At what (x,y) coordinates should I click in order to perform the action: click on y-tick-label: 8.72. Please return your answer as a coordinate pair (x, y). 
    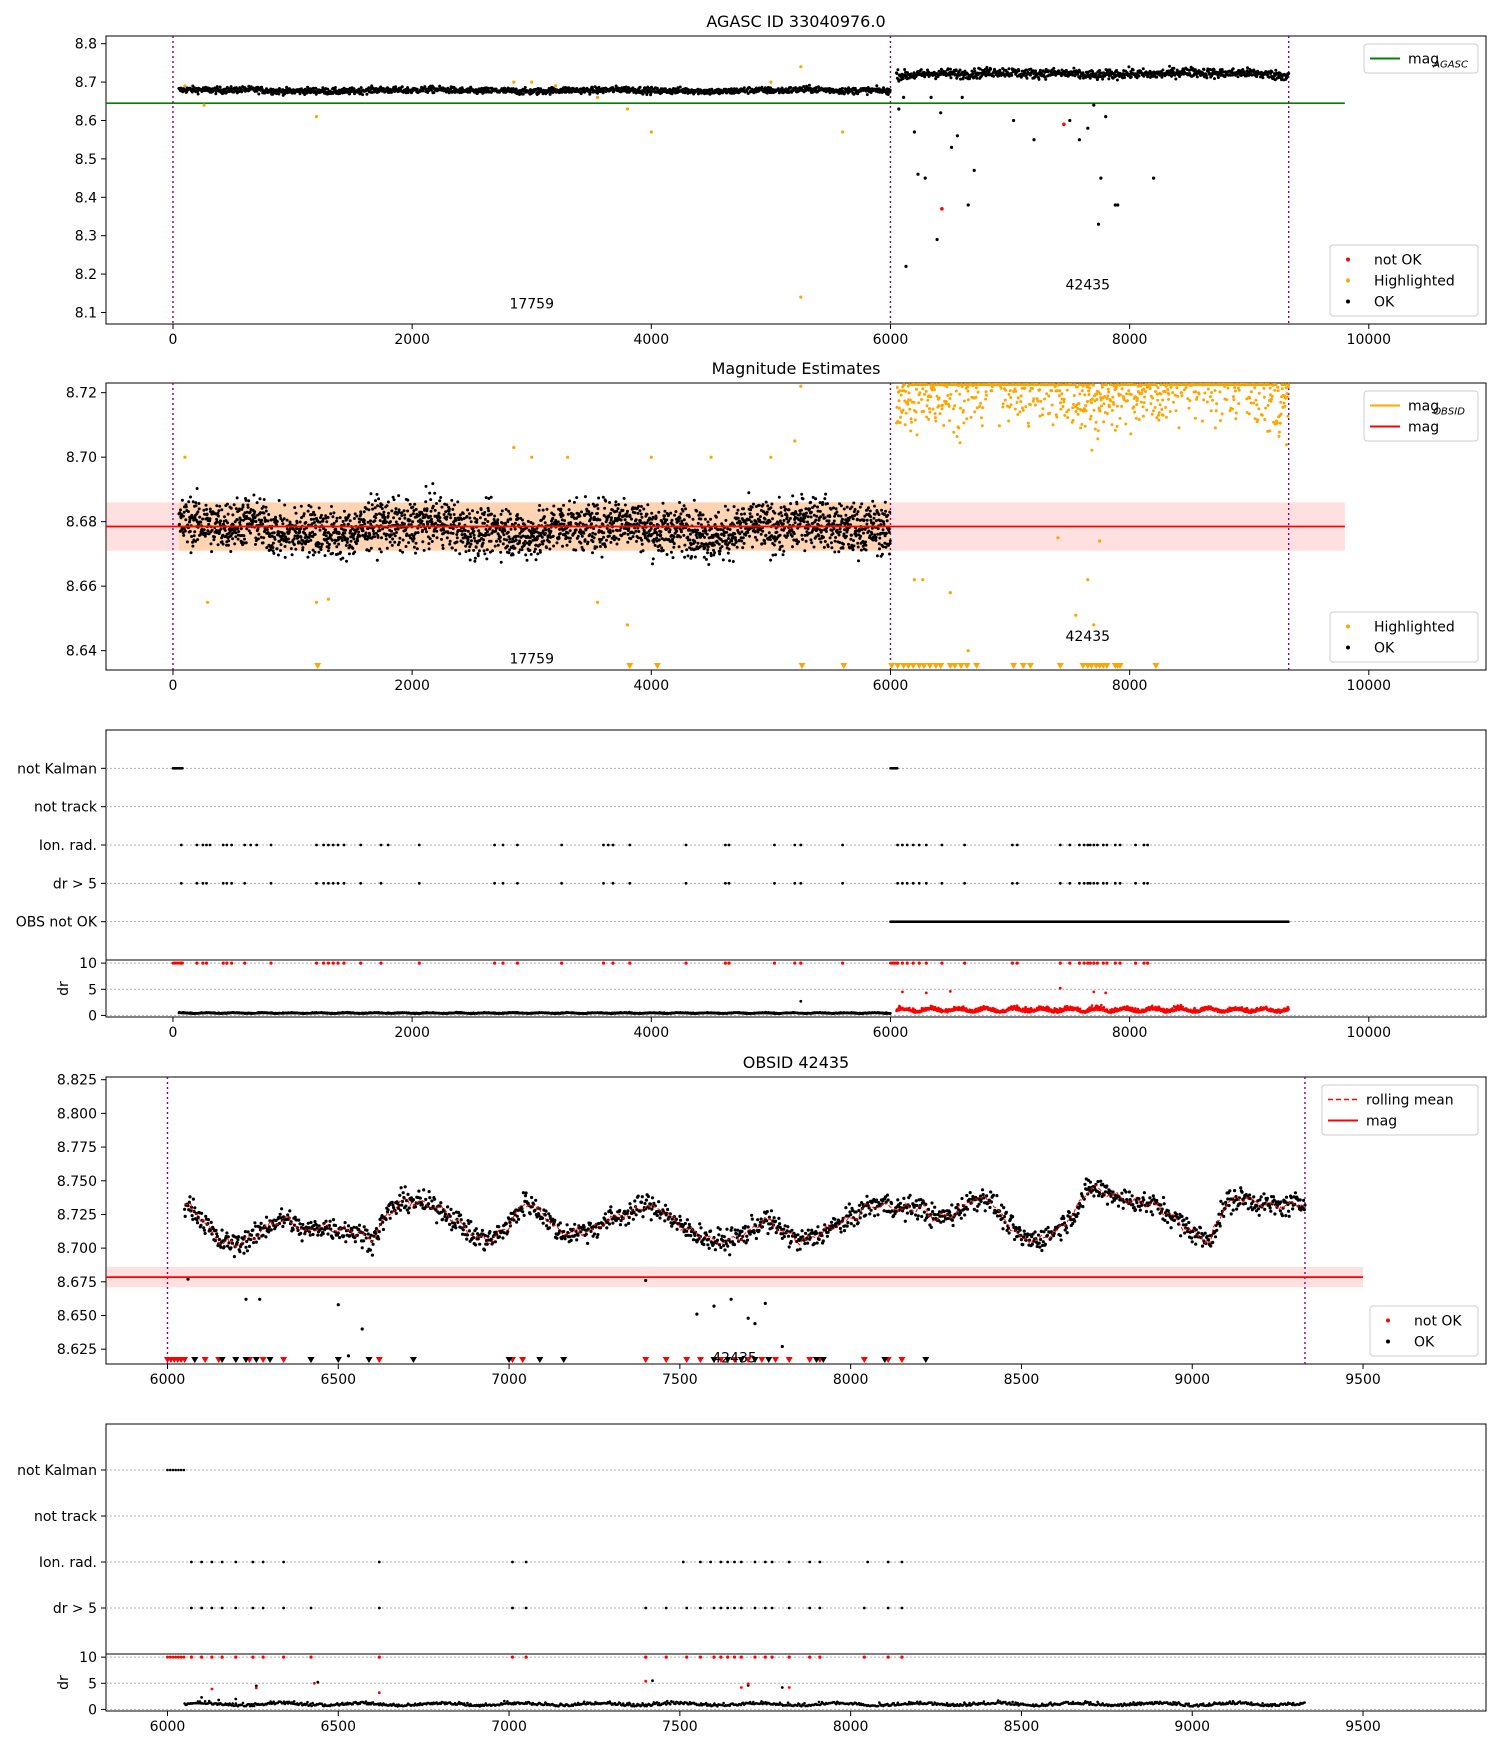
    Looking at the image, I should click on (81, 394).